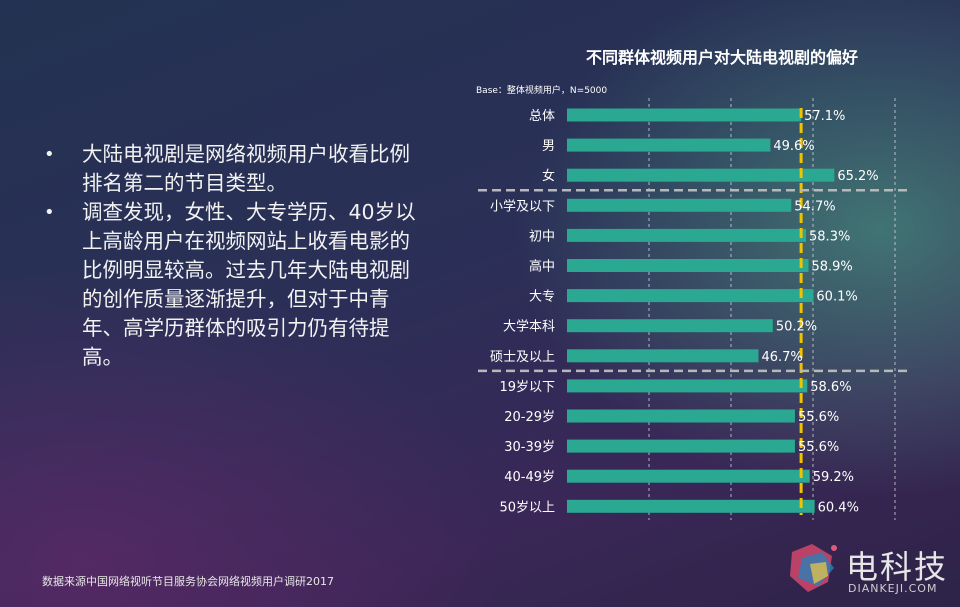 Image resolution: width=960 pixels, height=607 pixels. Describe the element at coordinates (246, 168) in the screenshot. I see `bullet-text-1: 大陆电视剧是网络视频用户收看比例排名第二的节目类型。` at that location.